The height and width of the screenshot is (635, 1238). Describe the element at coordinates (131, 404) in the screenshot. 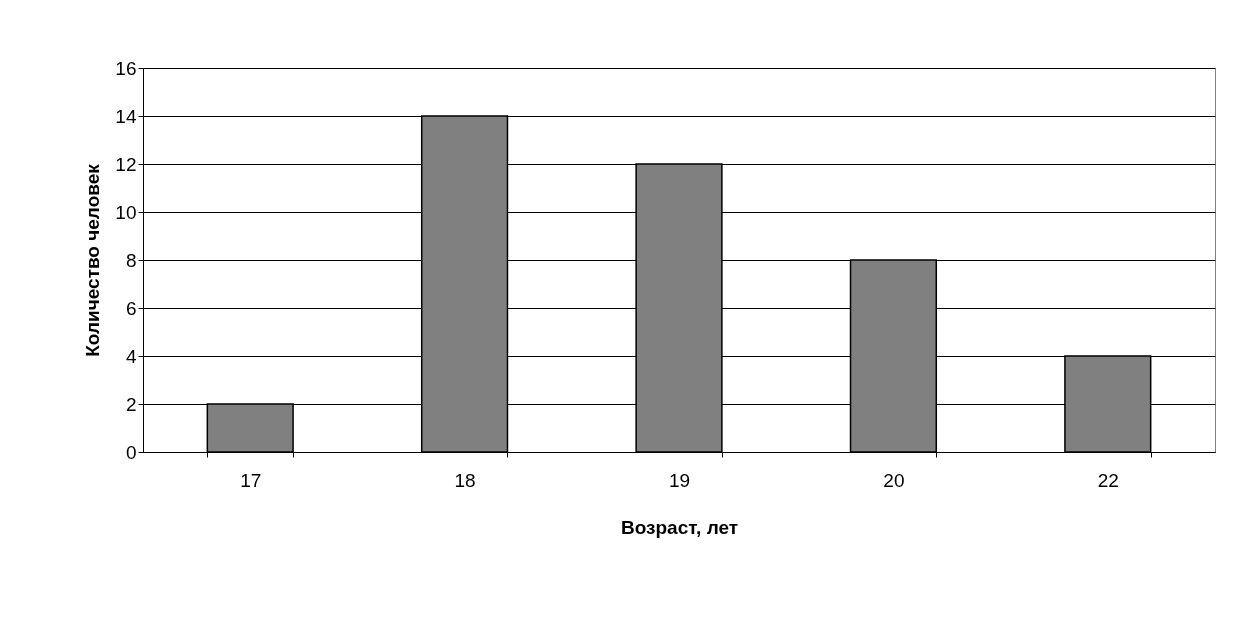

I see `y-tick-label: 2` at that location.